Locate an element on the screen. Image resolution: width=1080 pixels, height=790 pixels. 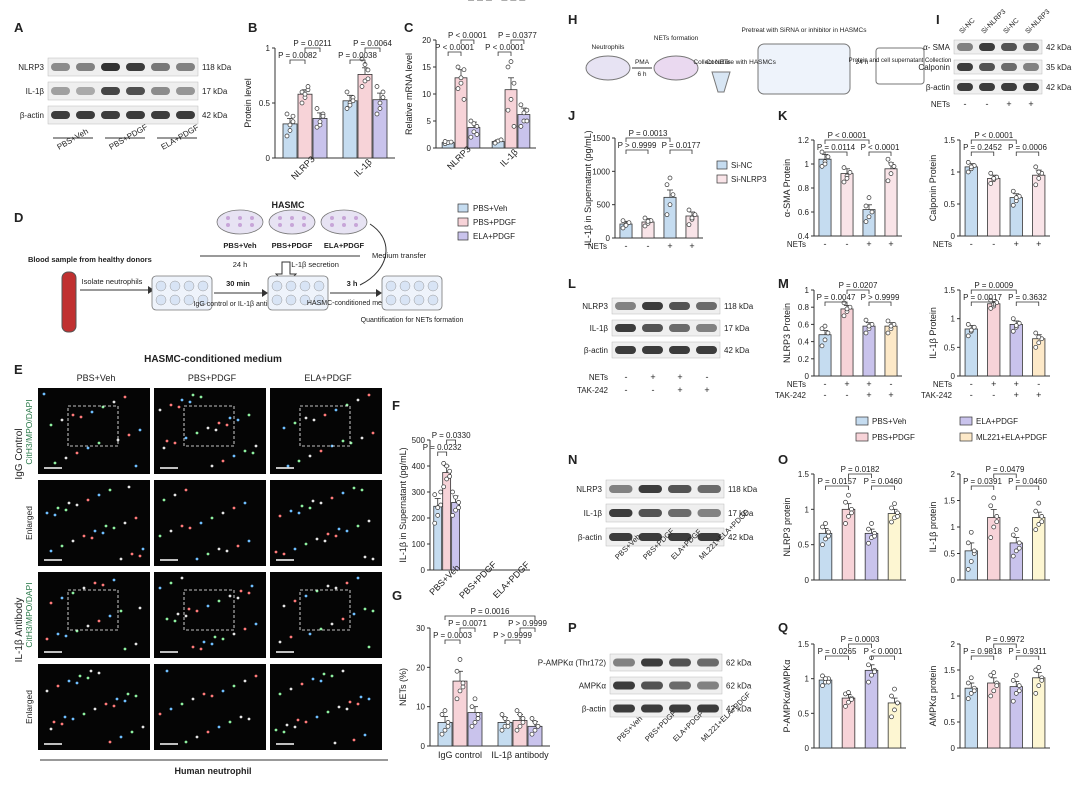
hasmc-title: HASMC is located at coordinates (288, 205).